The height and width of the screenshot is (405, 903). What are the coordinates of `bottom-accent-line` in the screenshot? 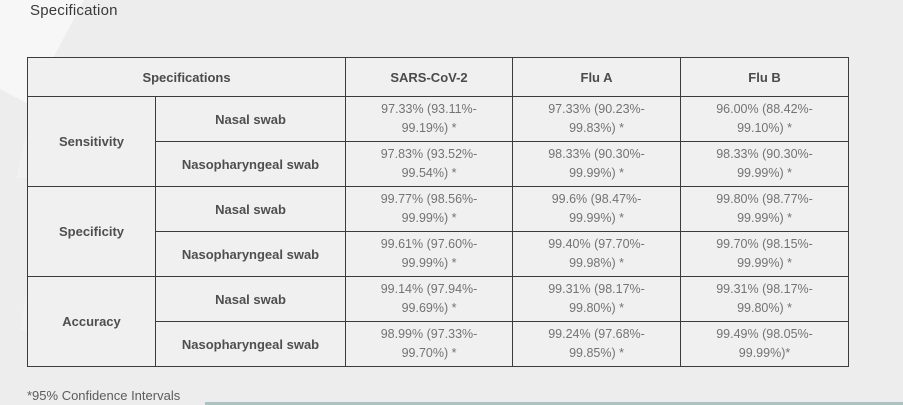 It's located at (554, 403).